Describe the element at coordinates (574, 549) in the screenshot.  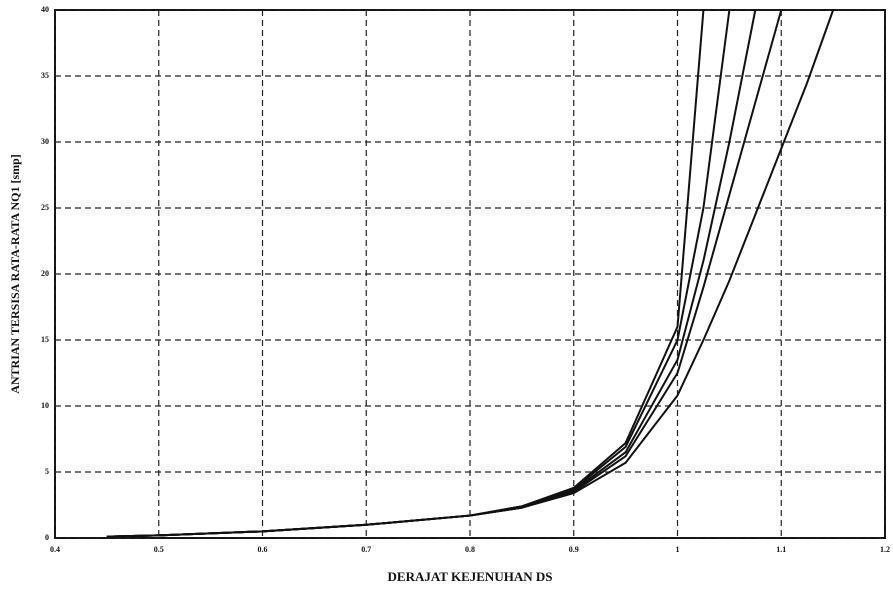
I see `x-tick-label: 0.9` at that location.